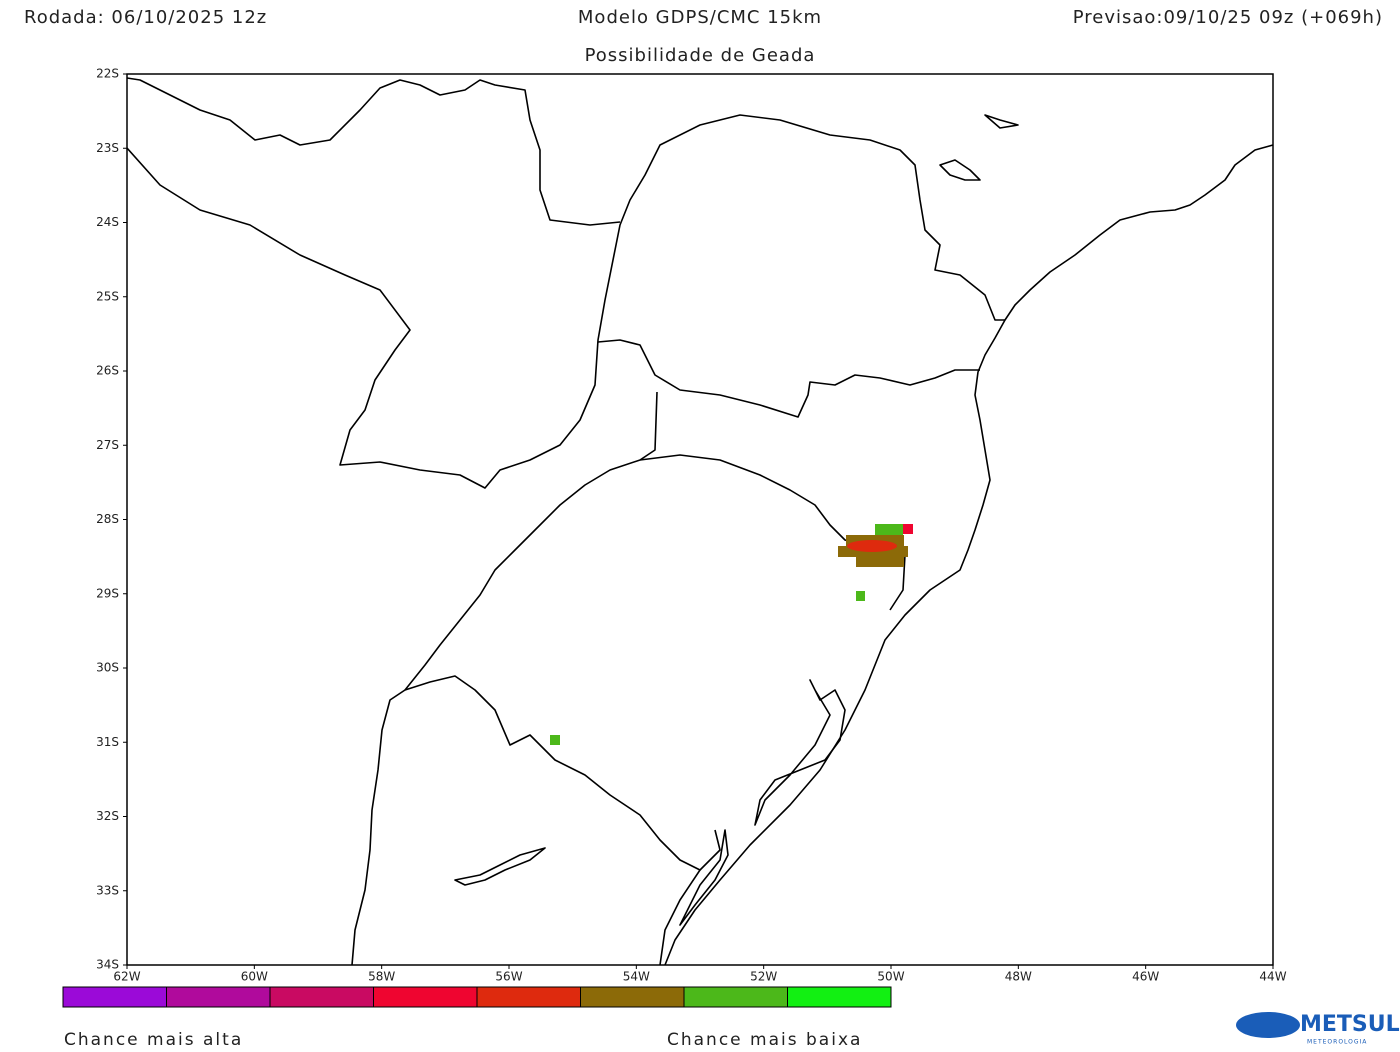 The height and width of the screenshot is (1052, 1400). What do you see at coordinates (1018, 977) in the screenshot?
I see `lon-label: 48W` at bounding box center [1018, 977].